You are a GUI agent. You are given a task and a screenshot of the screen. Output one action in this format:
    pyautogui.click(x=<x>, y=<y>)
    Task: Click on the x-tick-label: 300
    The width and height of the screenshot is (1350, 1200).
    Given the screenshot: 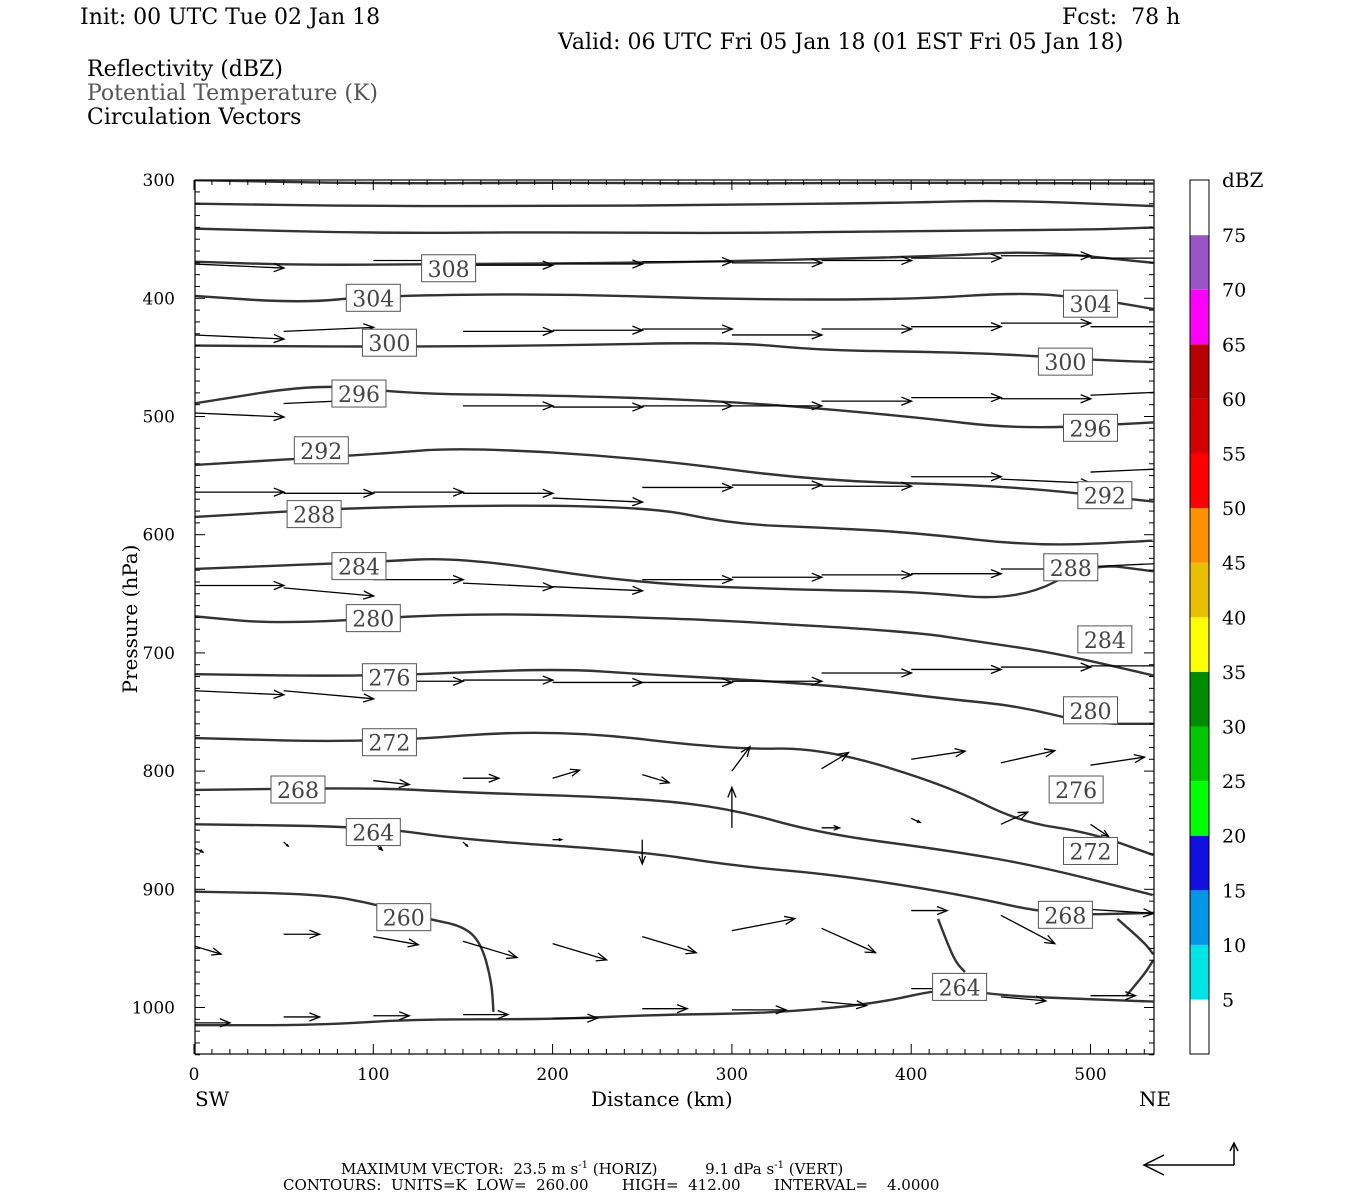 What is the action you would take?
    pyautogui.click(x=732, y=1075)
    